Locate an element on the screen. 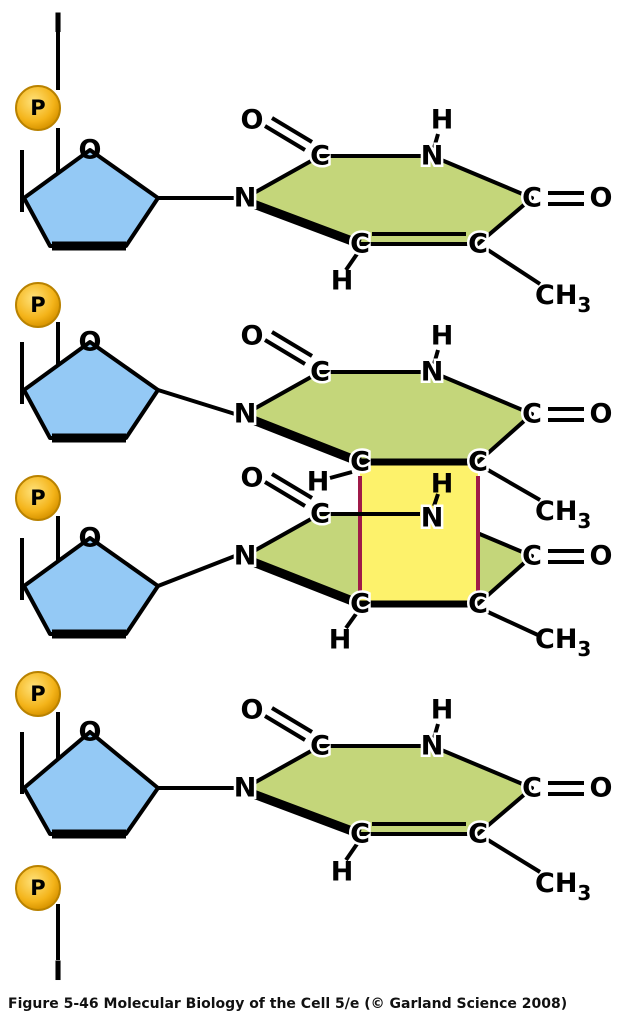 The height and width of the screenshot is (1024, 627). phosphate-4: P is located at coordinates (38, 694).